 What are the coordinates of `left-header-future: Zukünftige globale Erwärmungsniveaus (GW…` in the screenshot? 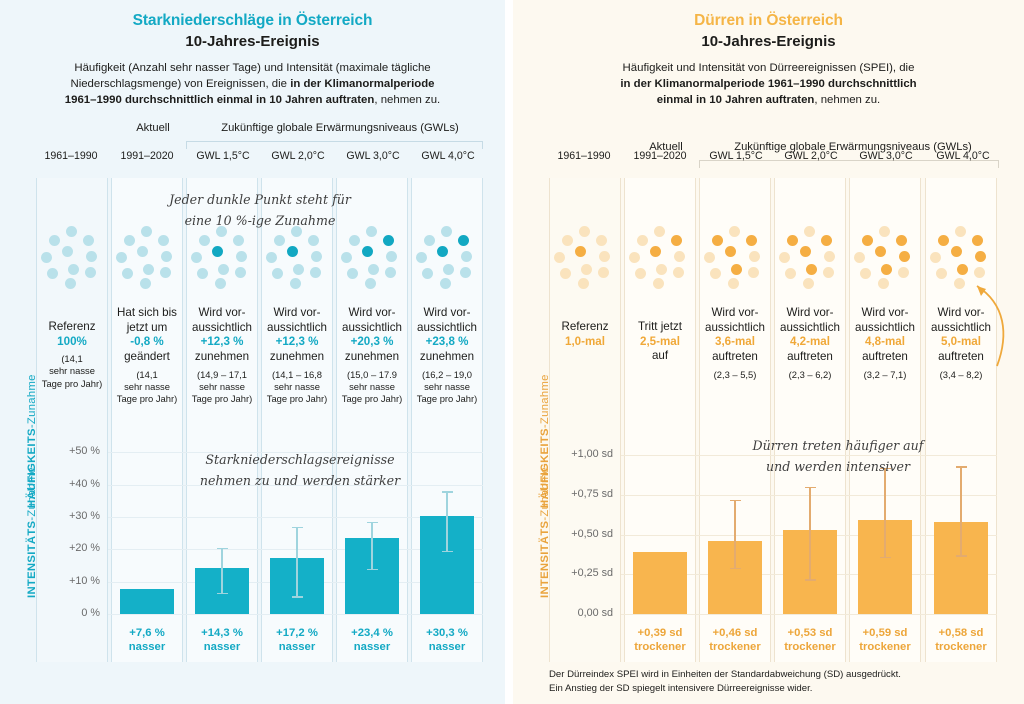 It's located at (340, 127).